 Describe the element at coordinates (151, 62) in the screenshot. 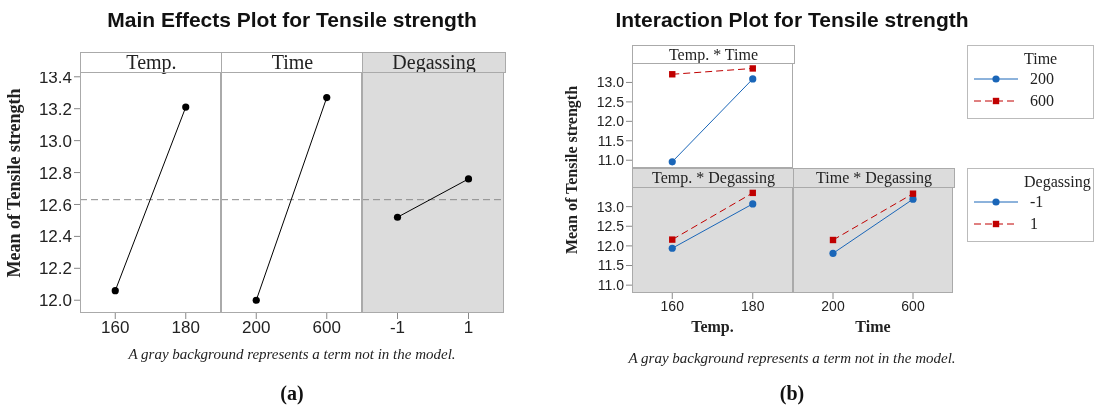

I see `chart-title: Temp.` at that location.